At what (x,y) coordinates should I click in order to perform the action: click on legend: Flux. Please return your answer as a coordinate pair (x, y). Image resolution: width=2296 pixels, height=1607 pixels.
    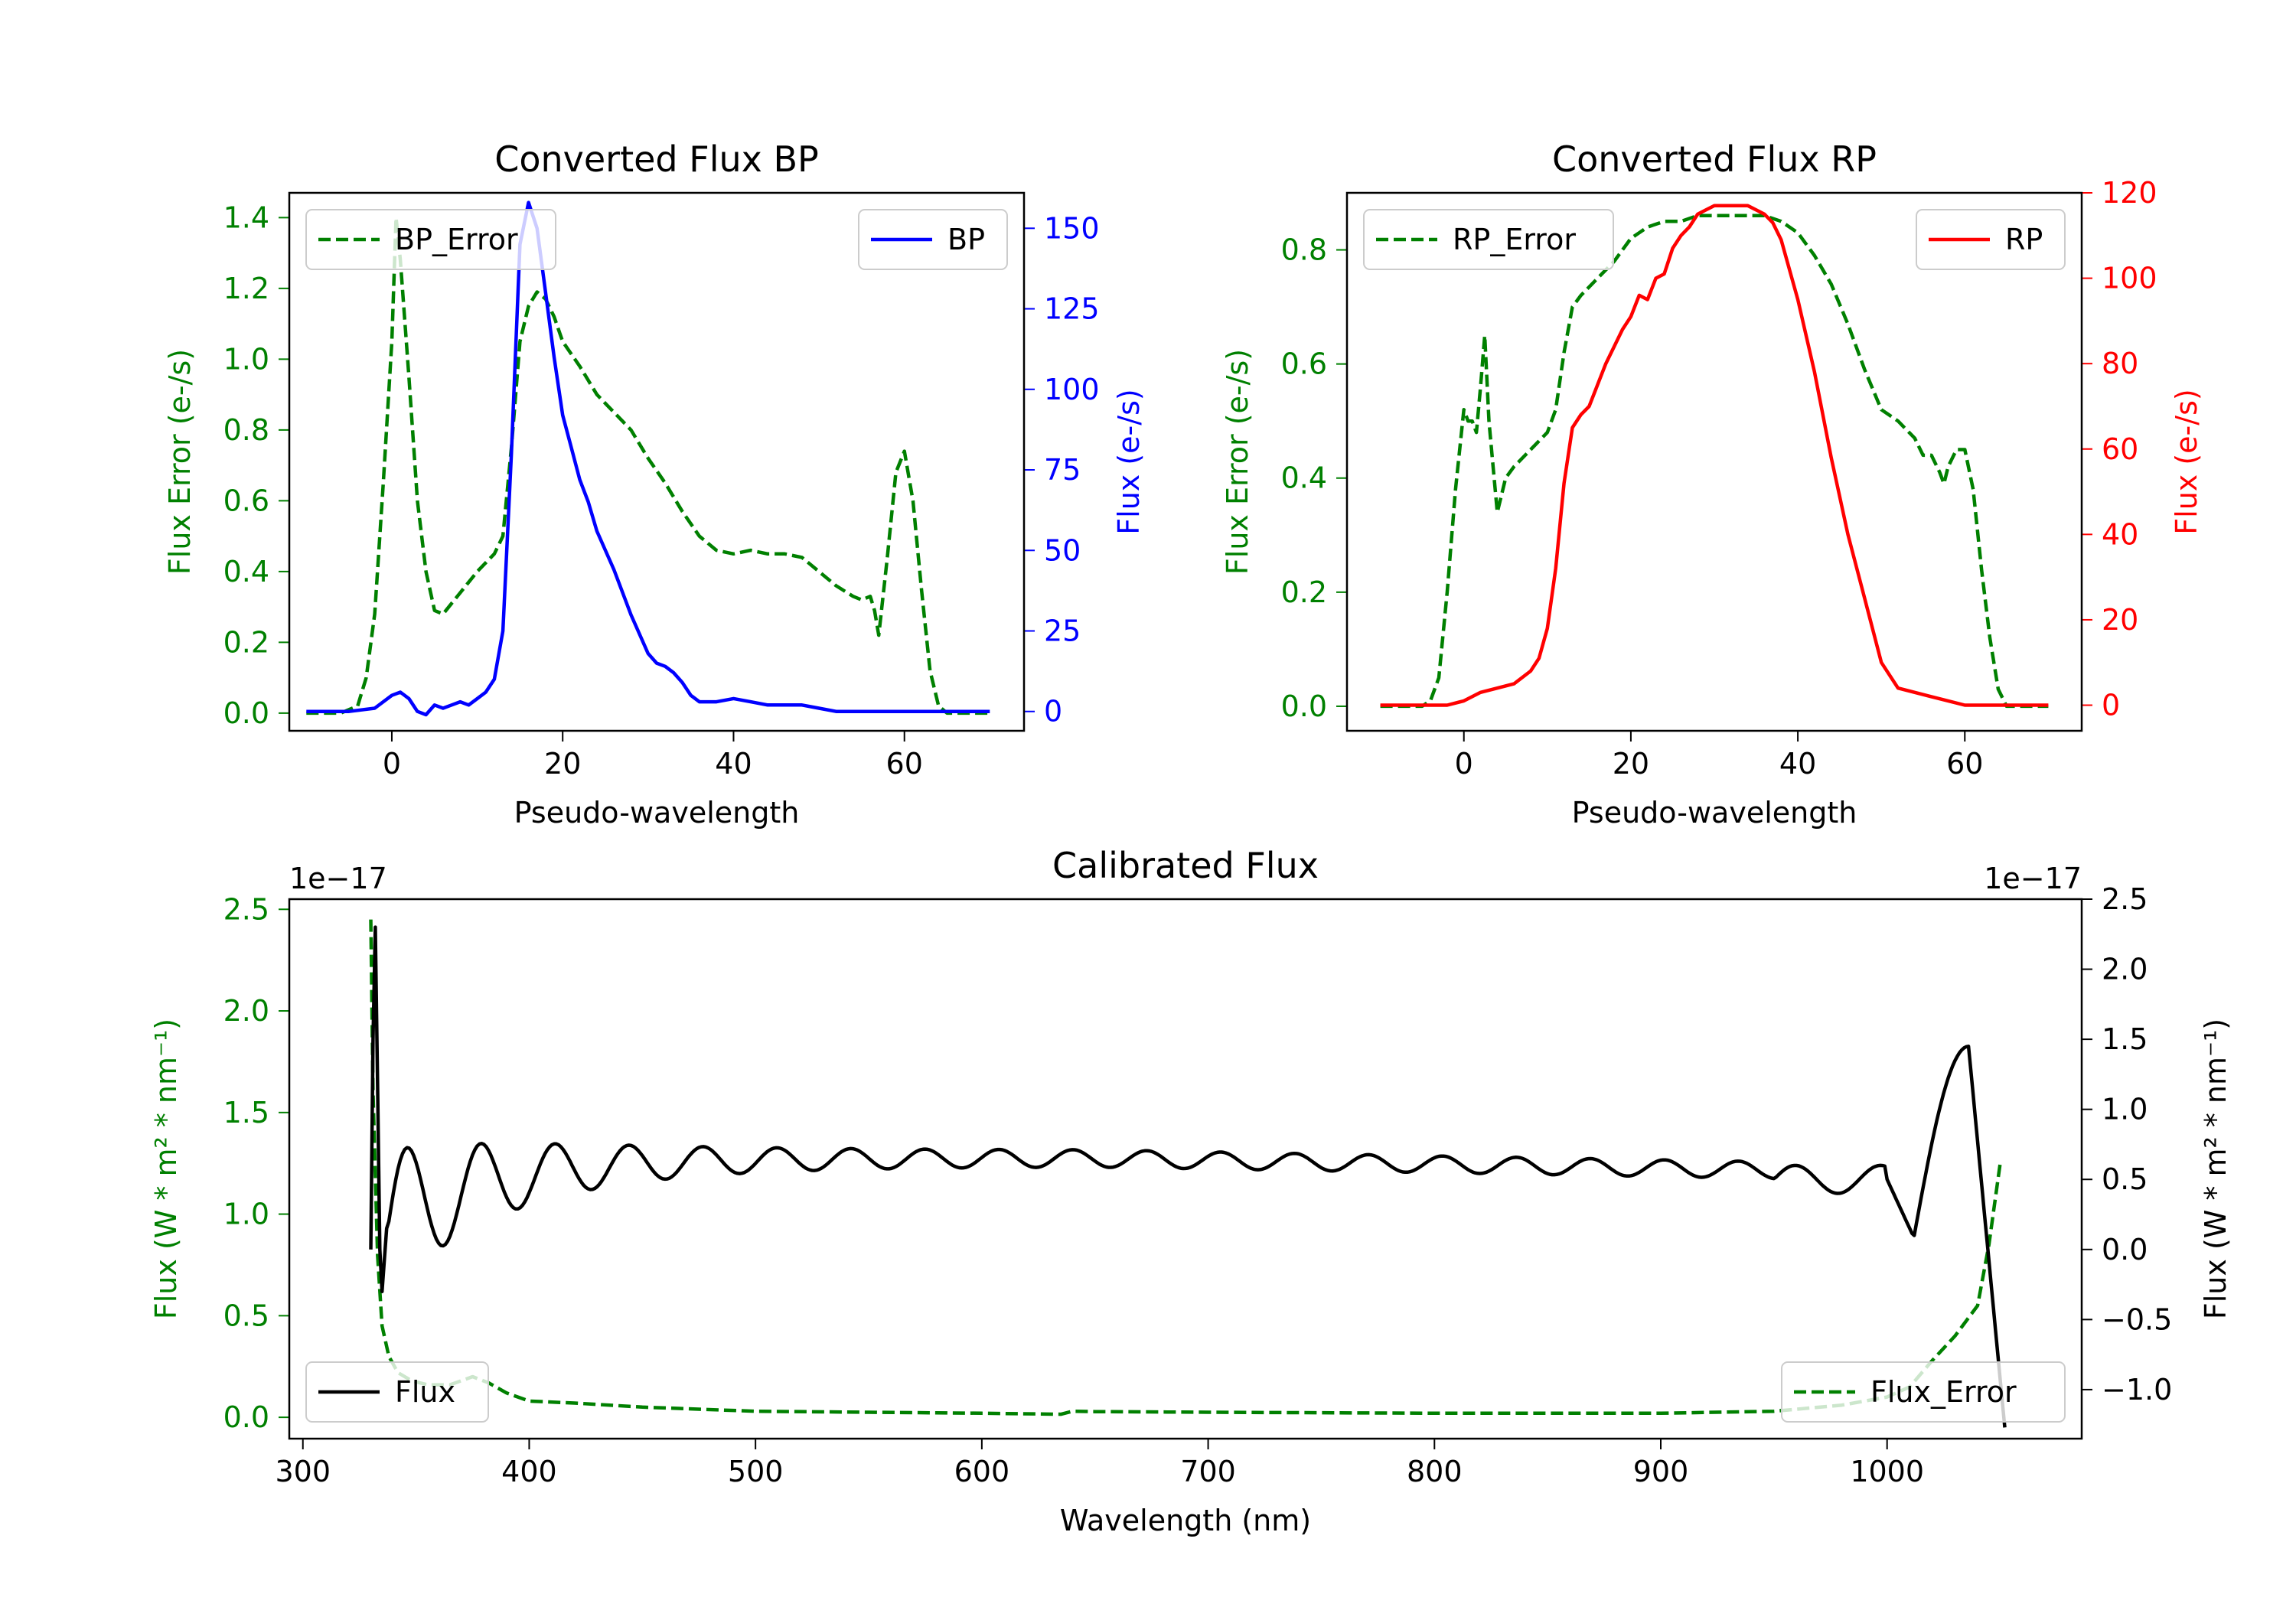
    Looking at the image, I should click on (397, 1392).